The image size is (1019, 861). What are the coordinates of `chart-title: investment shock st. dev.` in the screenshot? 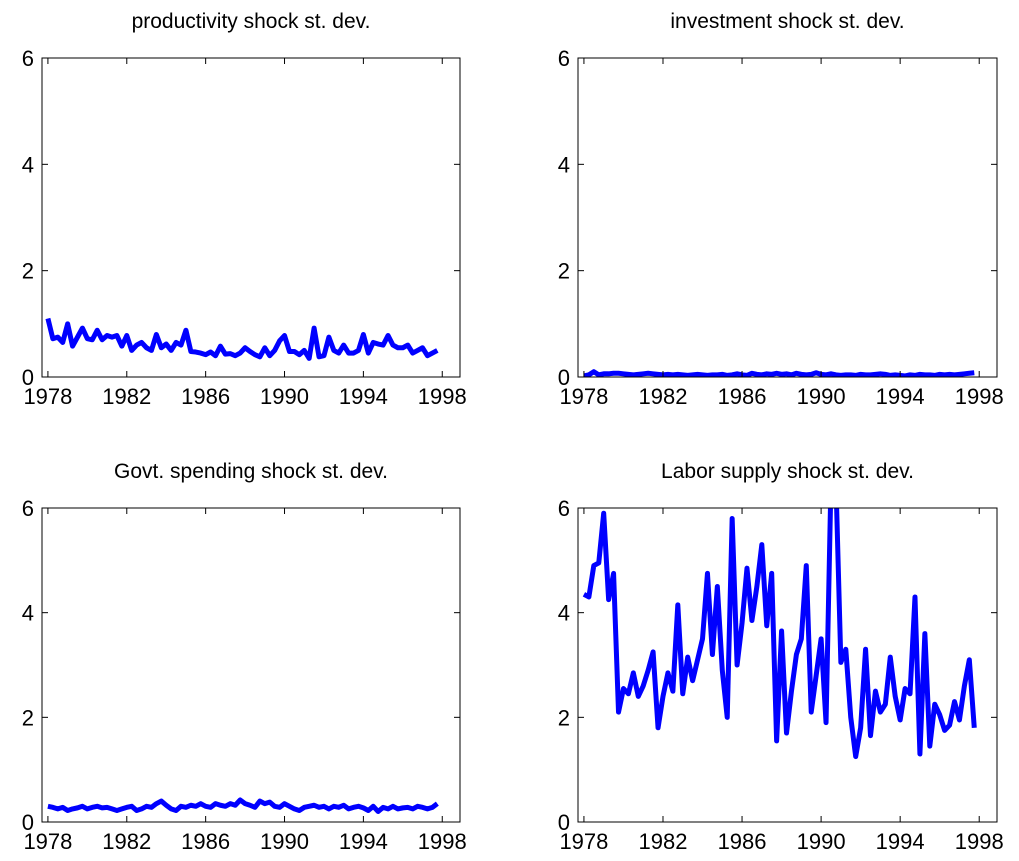 It's located at (787, 21).